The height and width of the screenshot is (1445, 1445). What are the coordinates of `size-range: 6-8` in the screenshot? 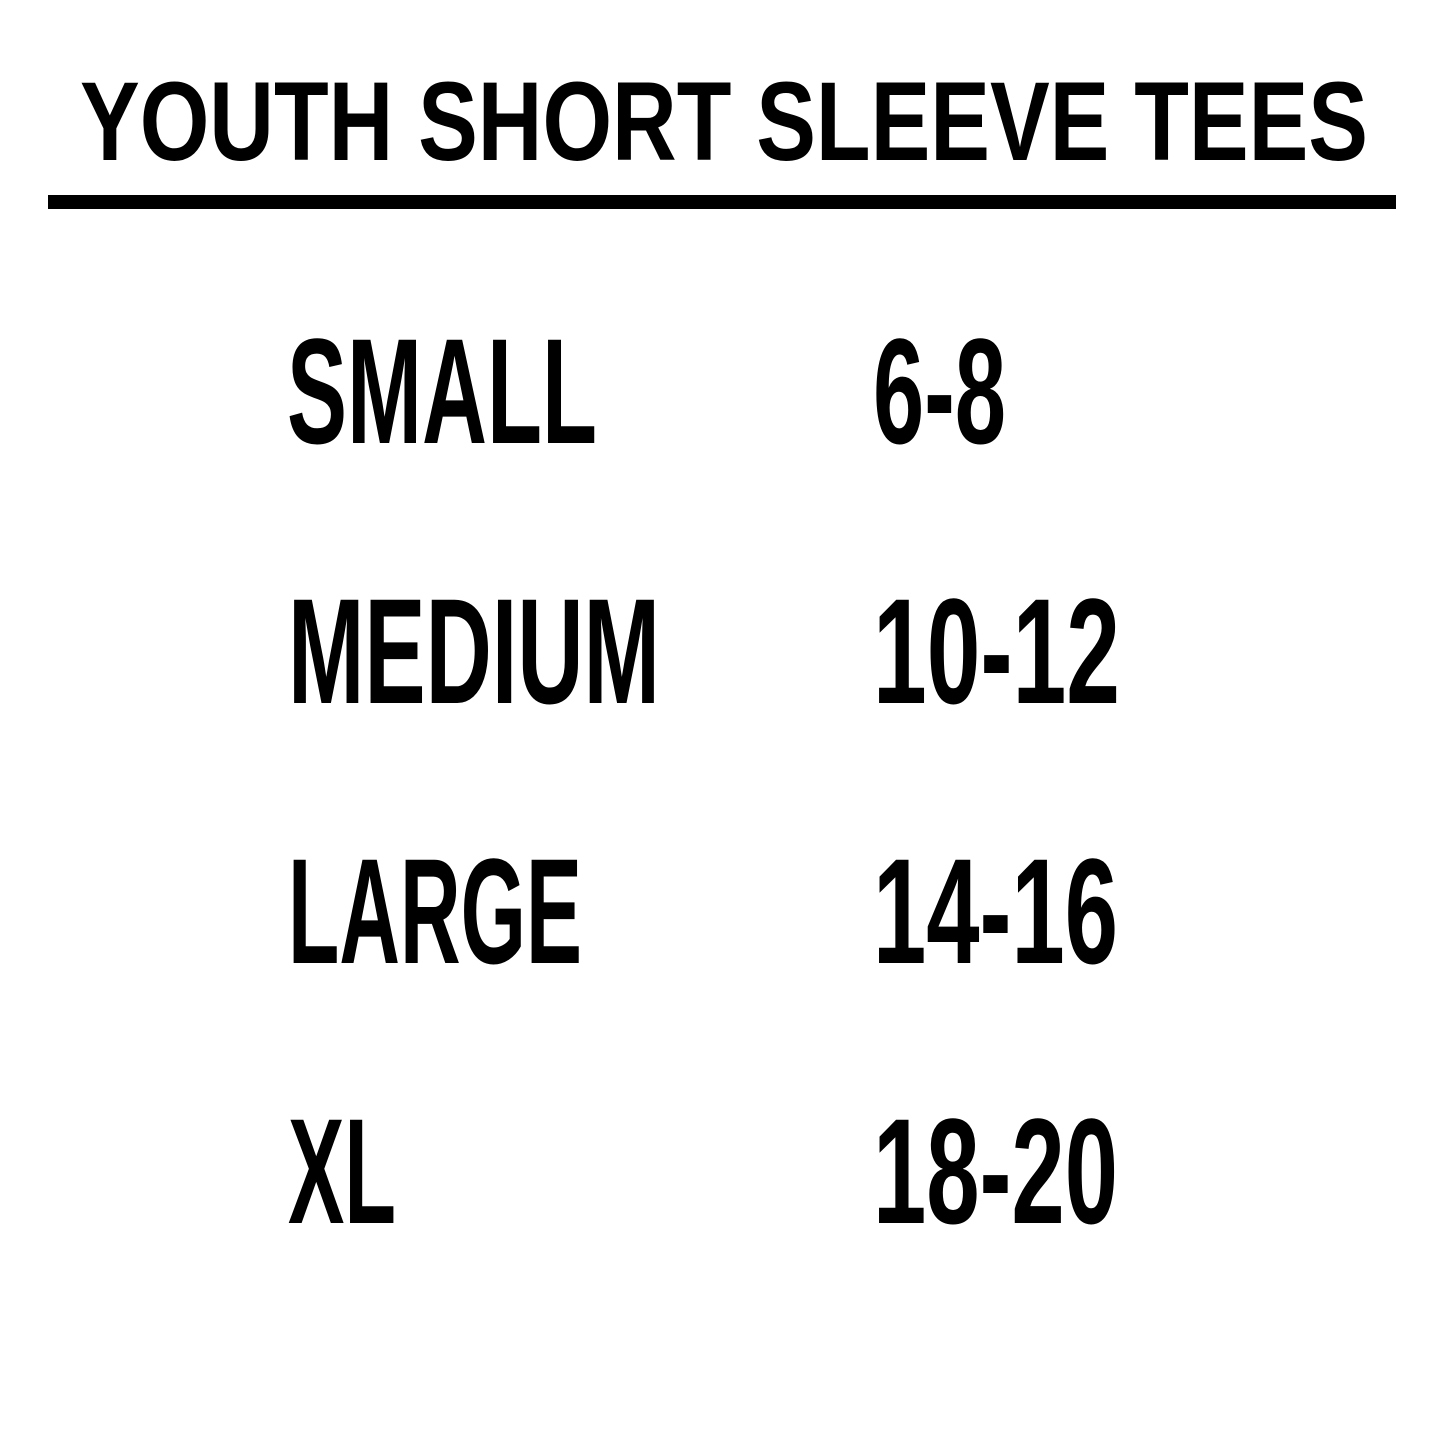 It's located at (939, 391).